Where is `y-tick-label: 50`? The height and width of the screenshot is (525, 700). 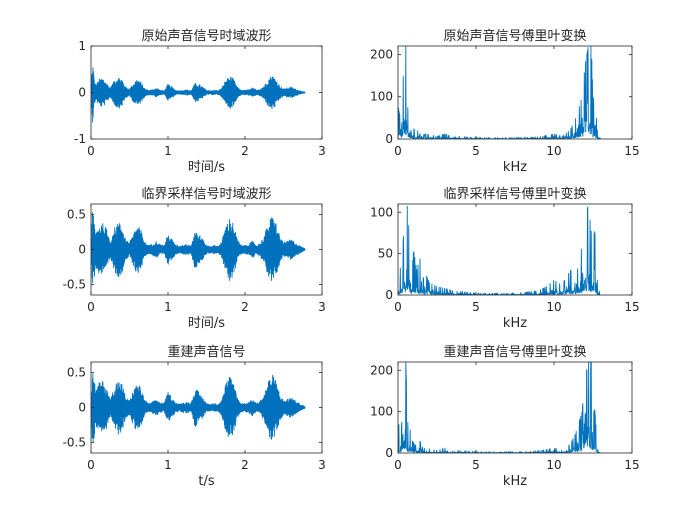 y-tick-label: 50 is located at coordinates (385, 254).